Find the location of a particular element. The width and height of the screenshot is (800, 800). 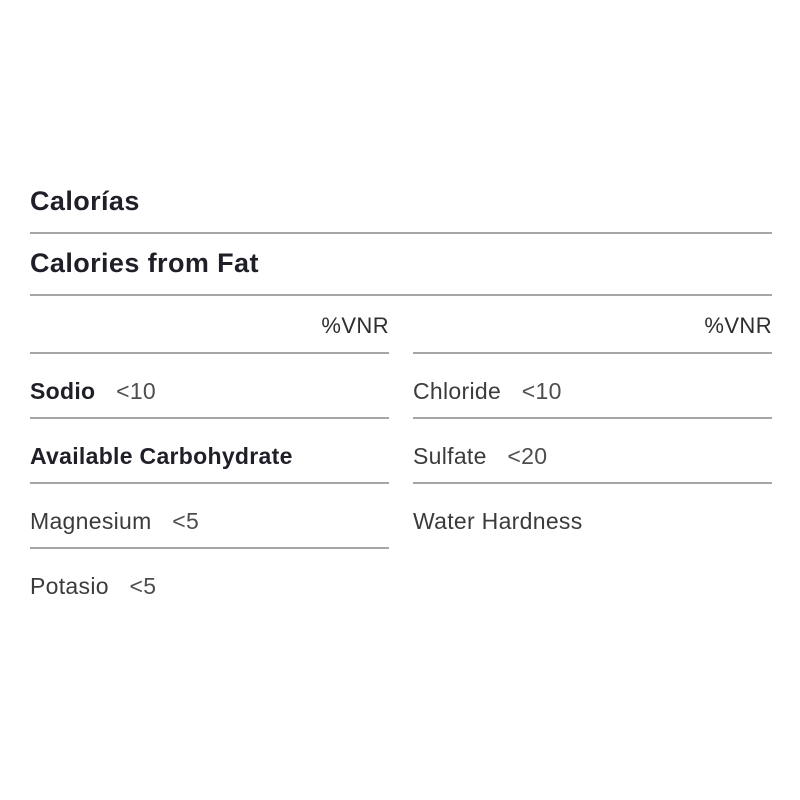

nutrient-value-chloride: <10 is located at coordinates (541, 391).